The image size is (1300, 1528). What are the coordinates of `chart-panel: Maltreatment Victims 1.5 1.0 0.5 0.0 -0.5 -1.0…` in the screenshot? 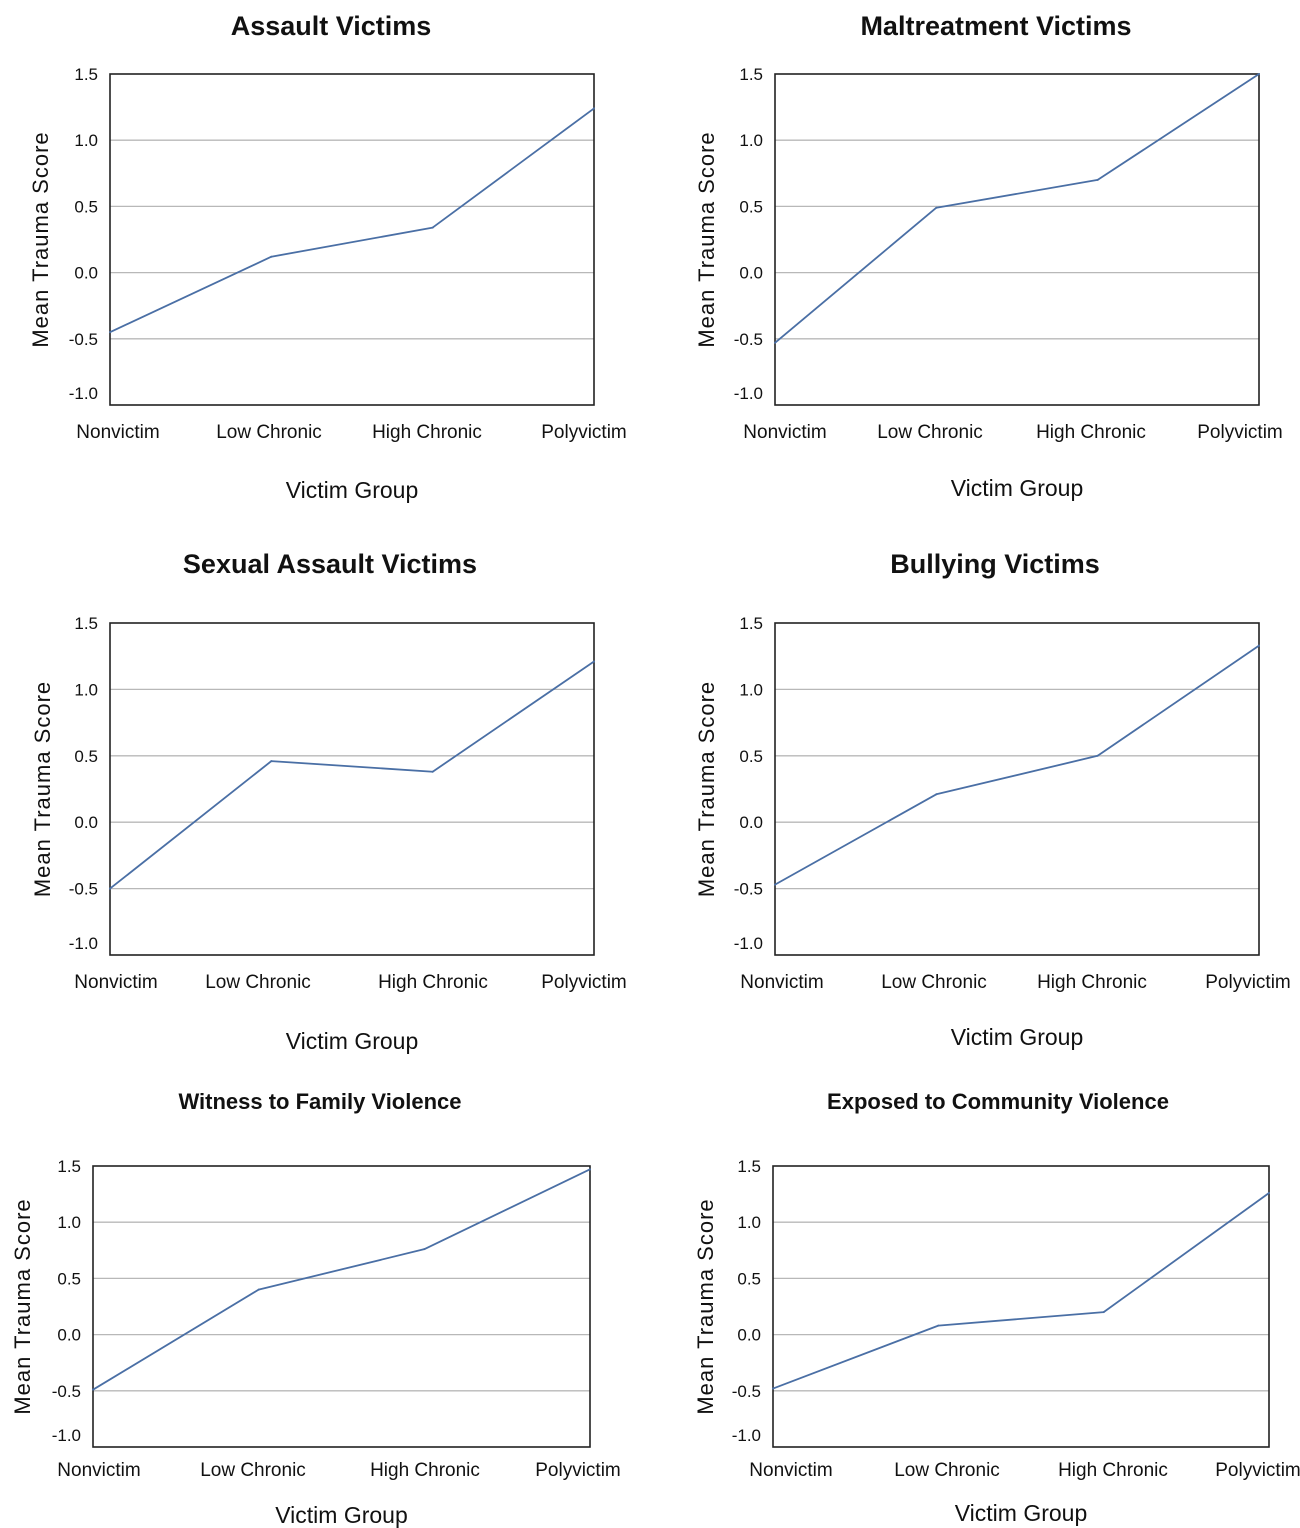 It's located at (988, 256).